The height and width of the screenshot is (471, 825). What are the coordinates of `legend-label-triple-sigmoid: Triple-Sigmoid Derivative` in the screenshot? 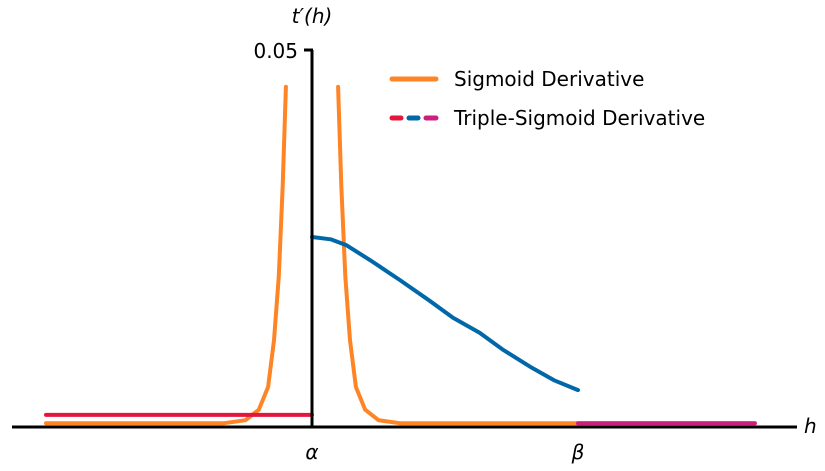 It's located at (579, 118).